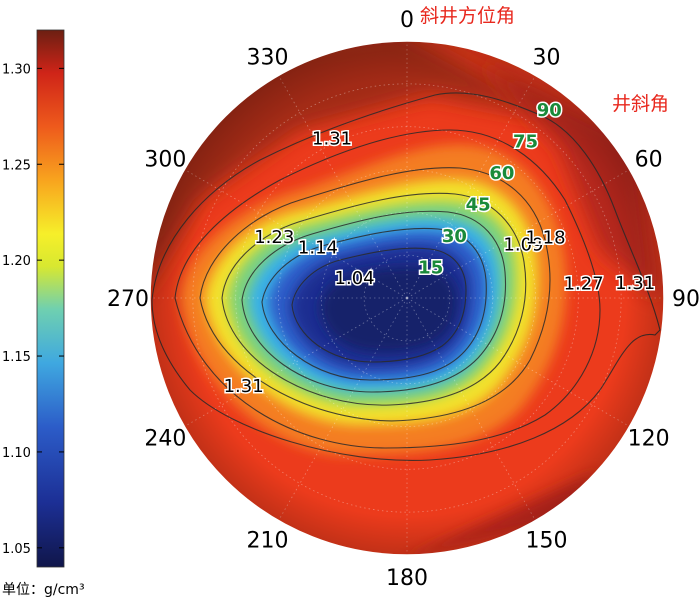 This screenshot has width=700, height=601. I want to click on azimuth-tick-label: 270, so click(128, 299).